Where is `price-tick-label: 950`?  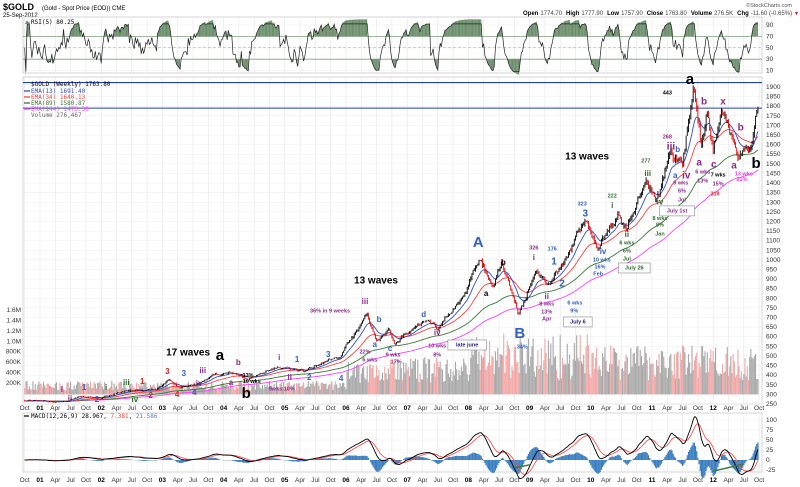
price-tick-label: 950 is located at coordinates (771, 269).